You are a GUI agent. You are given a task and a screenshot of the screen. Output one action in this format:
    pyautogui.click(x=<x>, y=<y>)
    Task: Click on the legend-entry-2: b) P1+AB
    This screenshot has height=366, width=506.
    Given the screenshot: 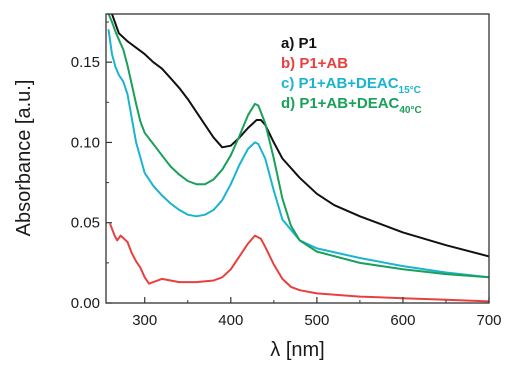 What is the action you would take?
    pyautogui.click(x=314, y=63)
    